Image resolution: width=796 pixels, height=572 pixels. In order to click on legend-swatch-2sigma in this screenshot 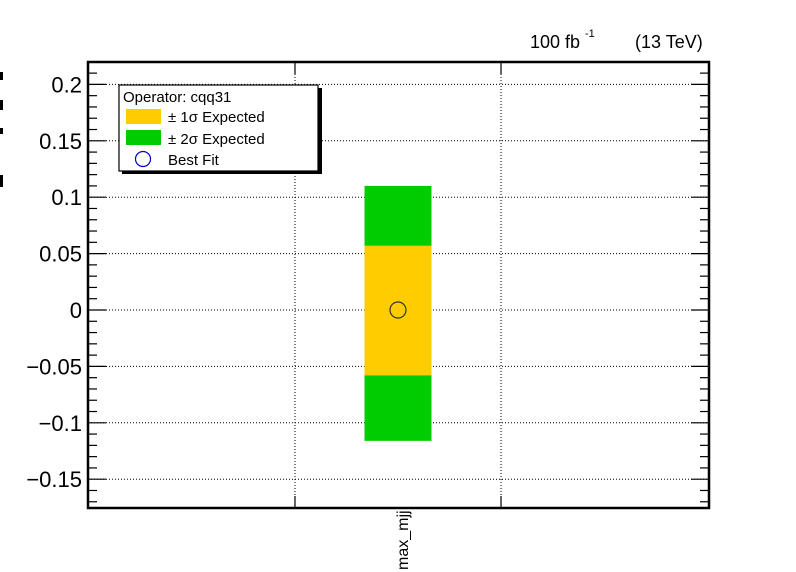, I will do `click(143, 137)`.